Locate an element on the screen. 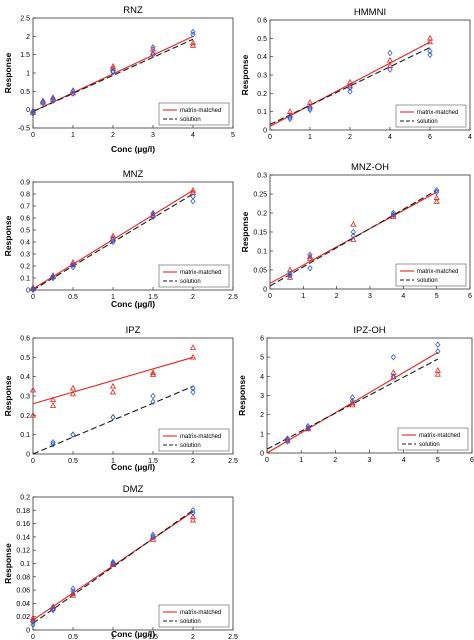 The width and height of the screenshot is (474, 640). y-tick-label: 0.12 is located at coordinates (23, 551).